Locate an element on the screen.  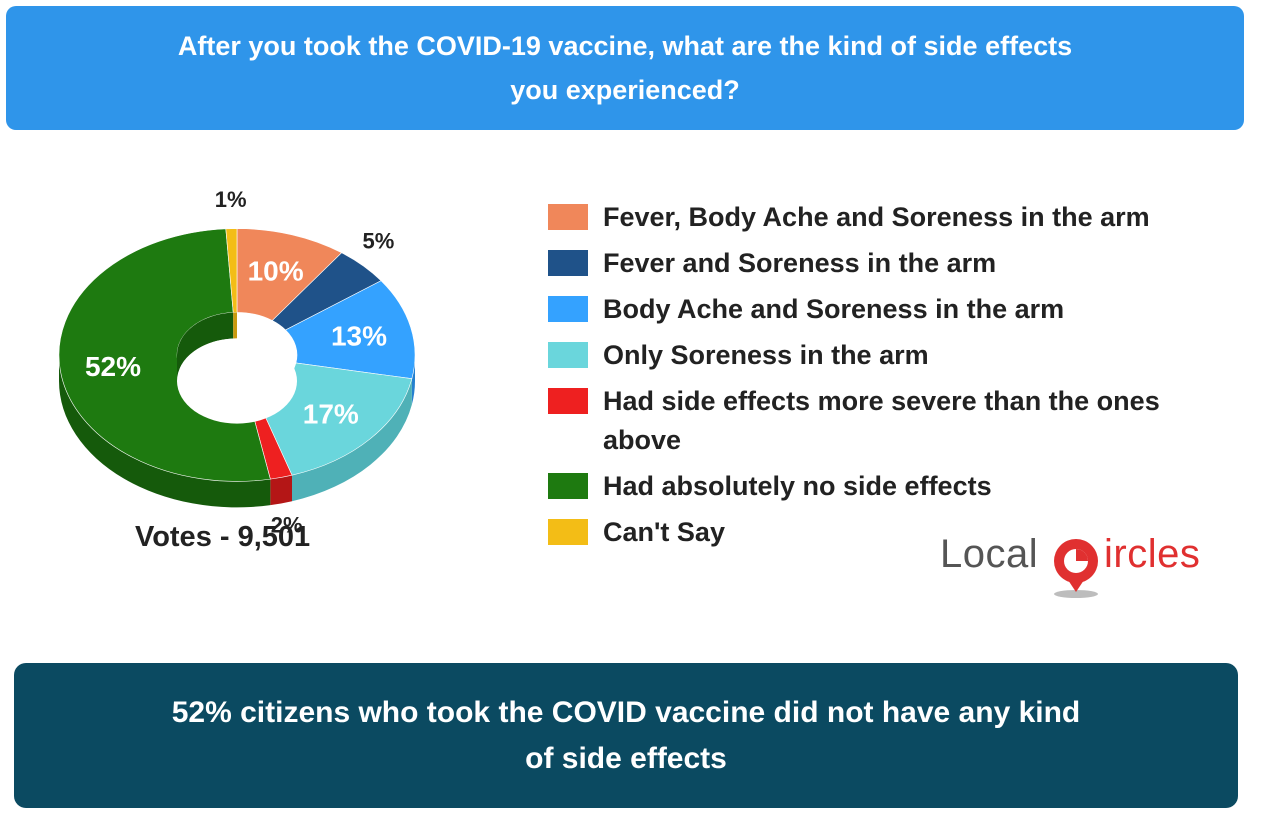
slice-value-label: 17% is located at coordinates (331, 414).